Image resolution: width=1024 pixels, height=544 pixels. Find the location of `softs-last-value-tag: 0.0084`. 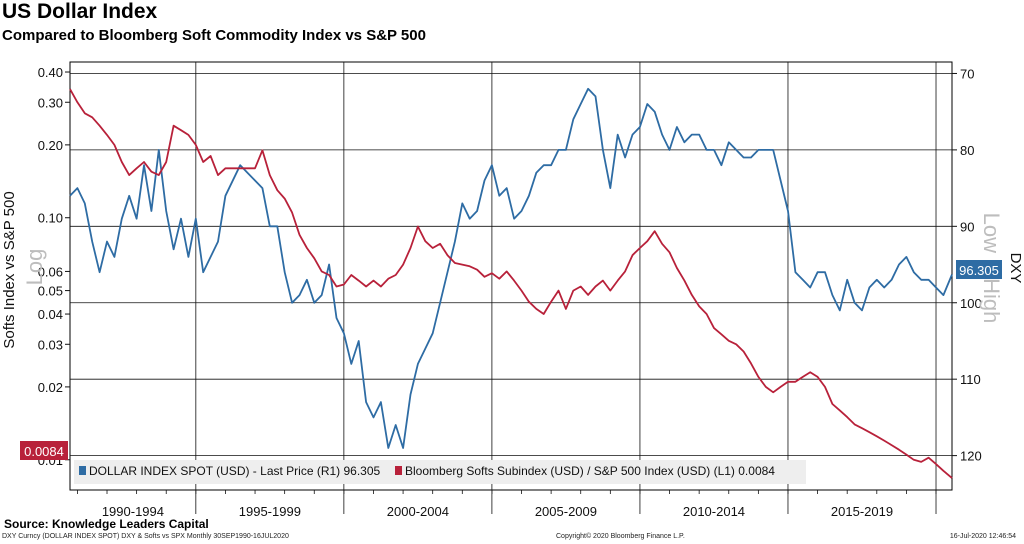

softs-last-value-tag: 0.0084 is located at coordinates (44, 450).